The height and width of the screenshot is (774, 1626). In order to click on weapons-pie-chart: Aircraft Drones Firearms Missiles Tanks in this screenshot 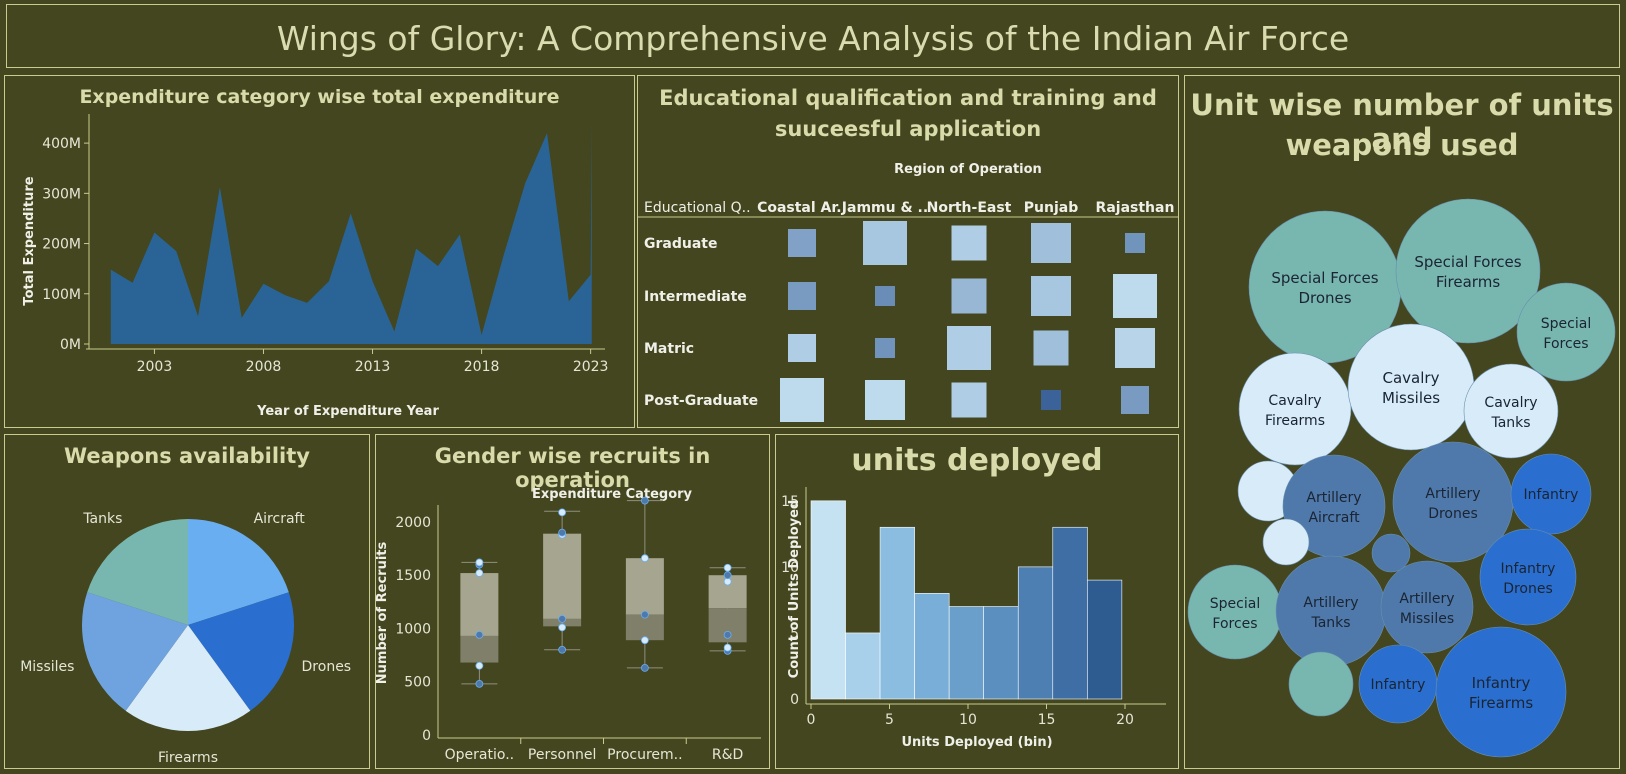, I will do `click(185, 638)`.